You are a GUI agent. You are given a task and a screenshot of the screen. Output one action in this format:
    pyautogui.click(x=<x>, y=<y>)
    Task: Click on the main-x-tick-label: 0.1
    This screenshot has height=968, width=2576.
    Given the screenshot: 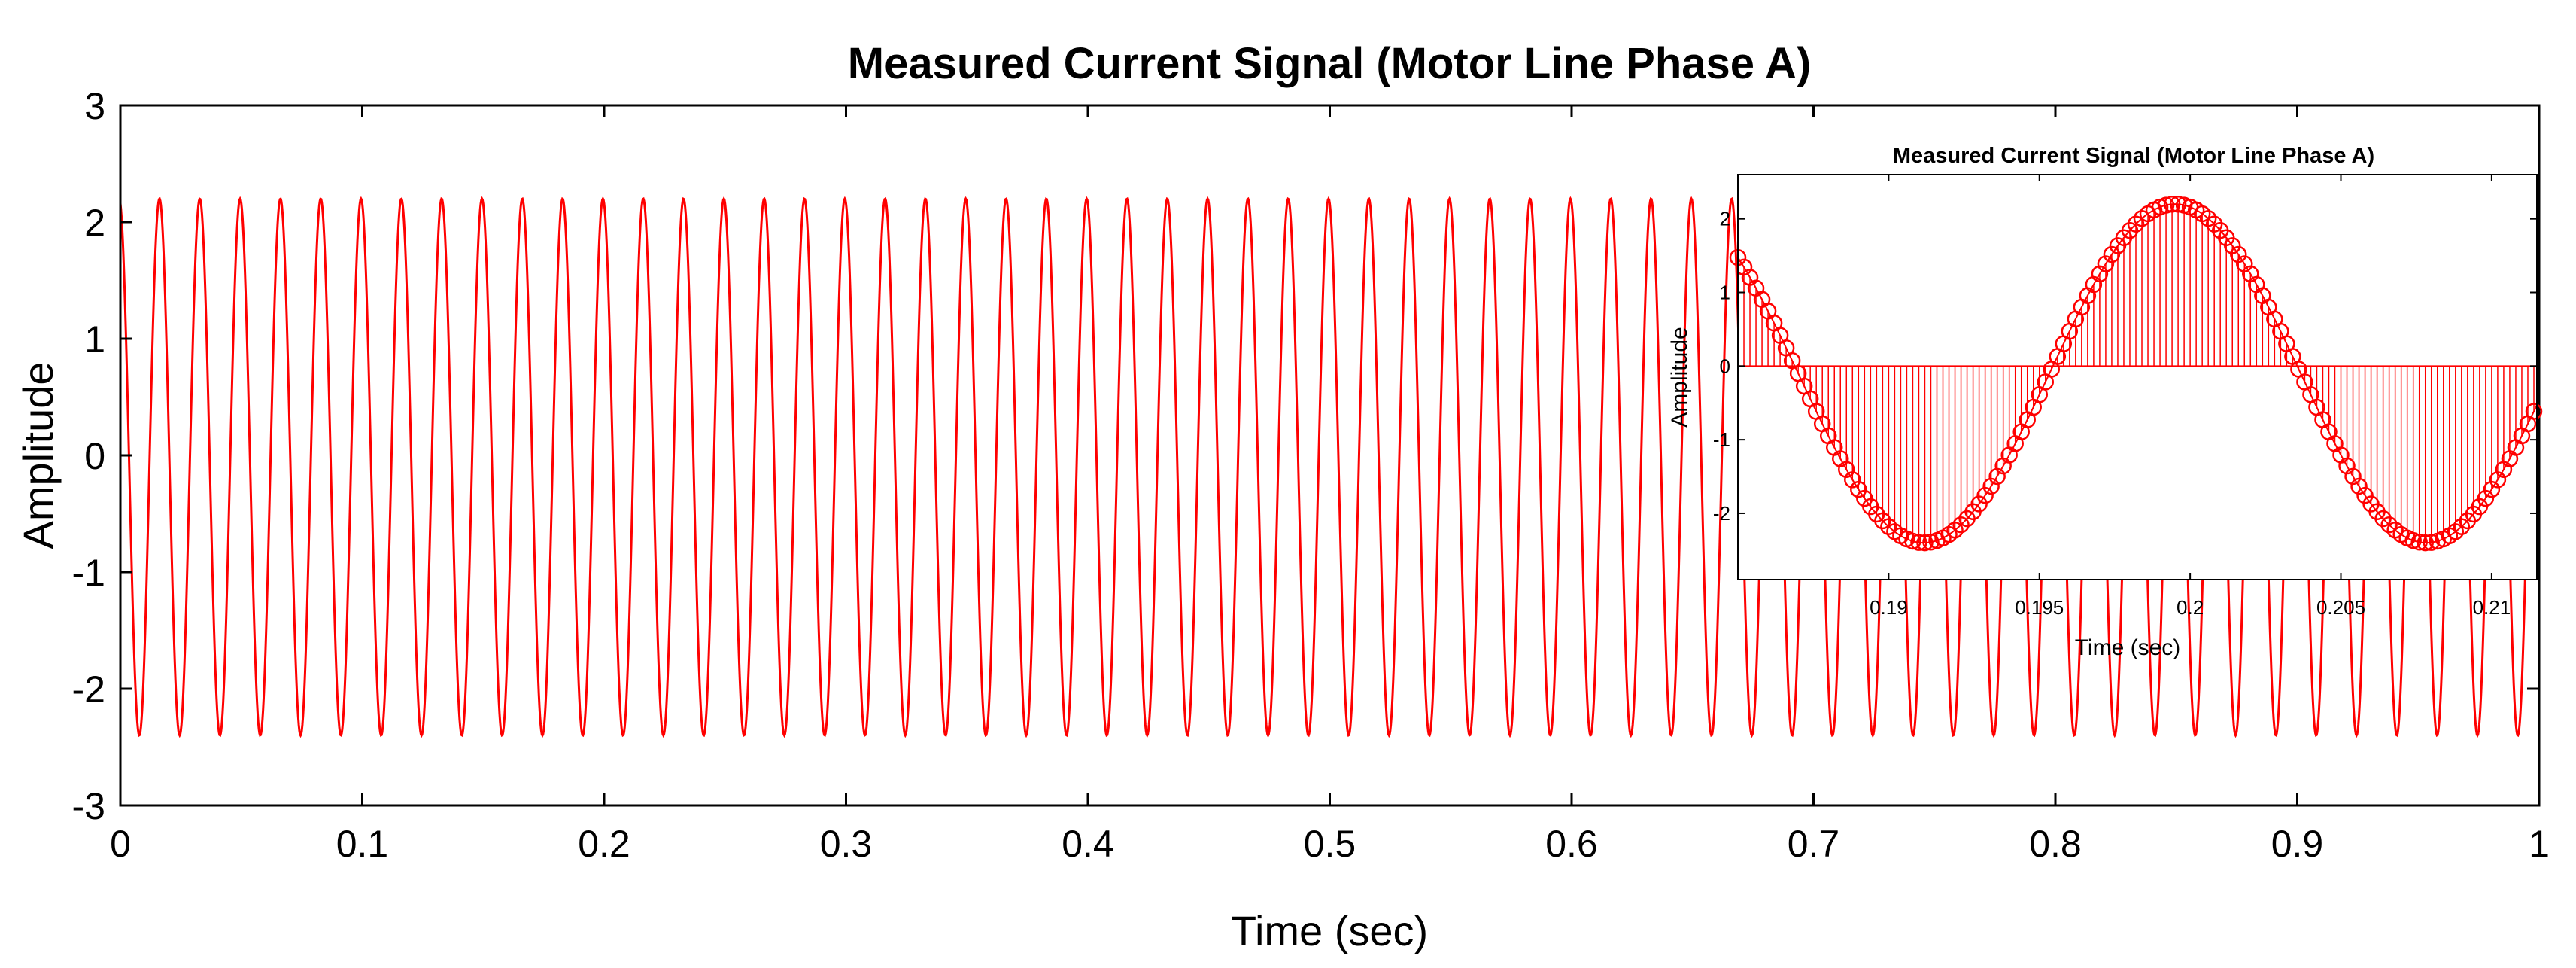 What is the action you would take?
    pyautogui.click(x=363, y=844)
    